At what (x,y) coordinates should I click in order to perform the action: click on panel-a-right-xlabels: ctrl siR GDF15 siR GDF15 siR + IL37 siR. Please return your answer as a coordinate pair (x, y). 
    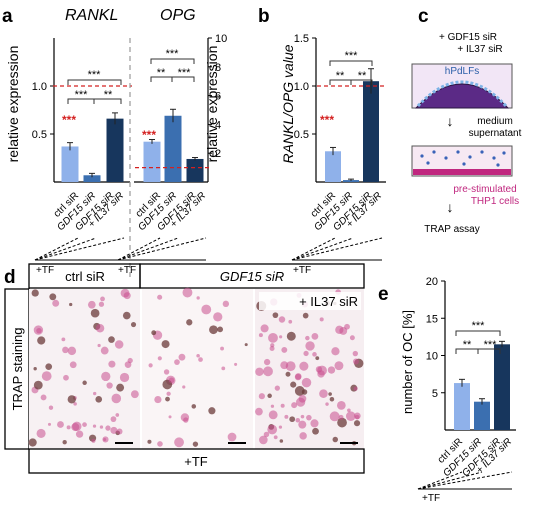
    Looking at the image, I should click on (171, 211).